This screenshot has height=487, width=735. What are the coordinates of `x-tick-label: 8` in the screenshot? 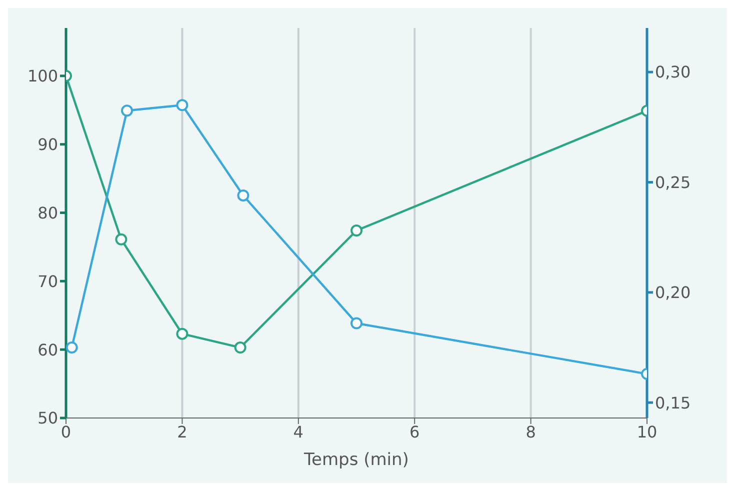 It's located at (531, 432).